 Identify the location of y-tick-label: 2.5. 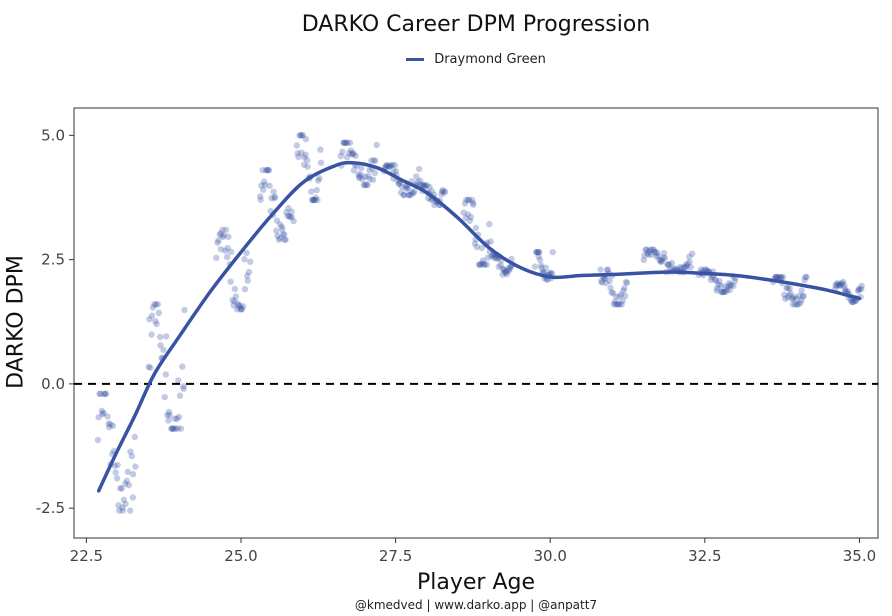
(53, 260).